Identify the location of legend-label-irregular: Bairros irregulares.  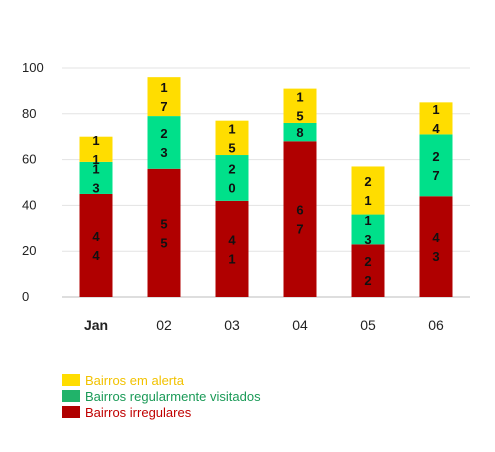
(138, 412).